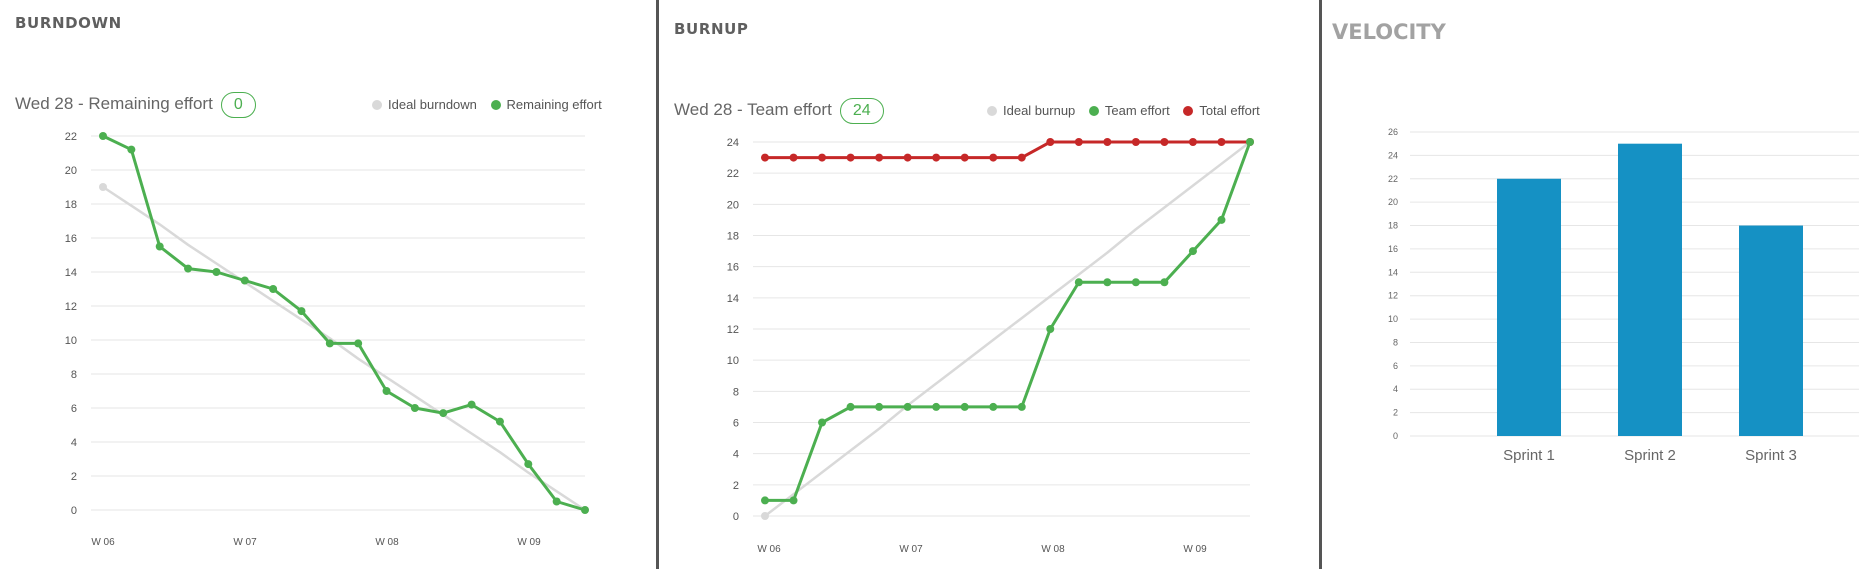 This screenshot has width=1859, height=569. Describe the element at coordinates (1393, 132) in the screenshot. I see `y-tick-label: 26` at that location.